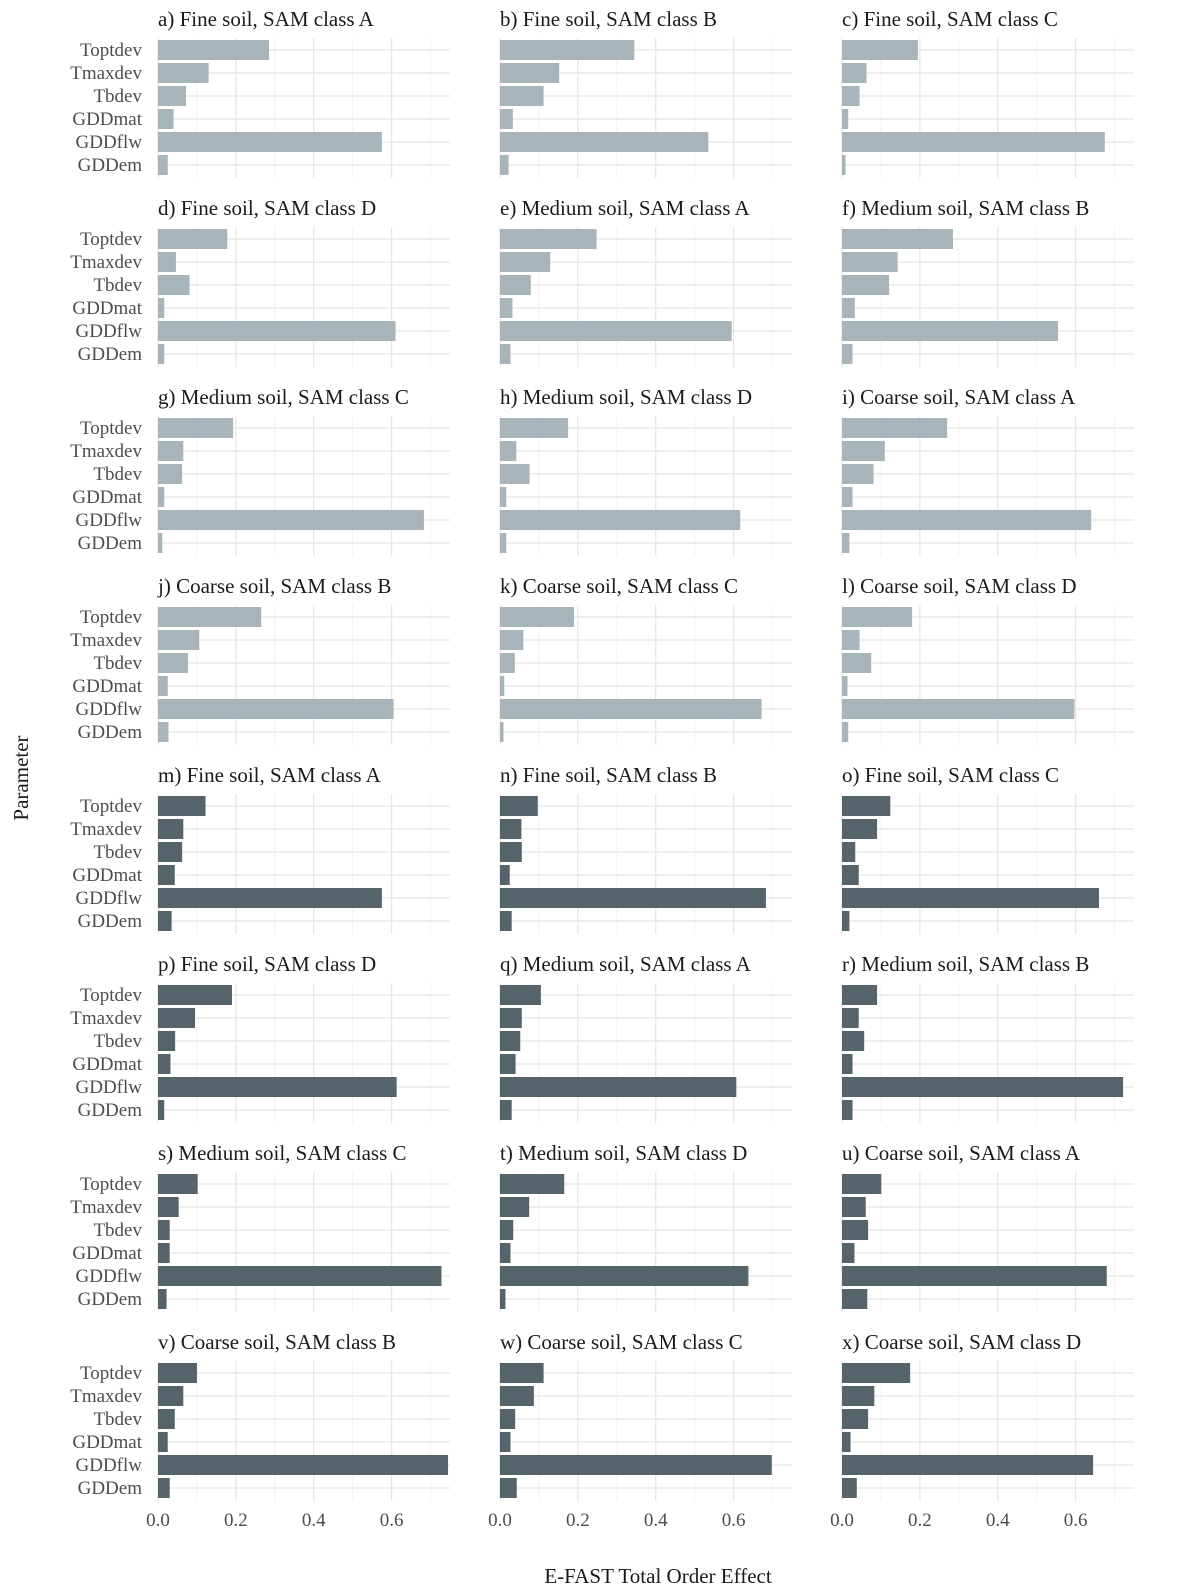 The image size is (1177, 1596). I want to click on panel: o) Fine soil, SAM class C, so click(987, 848).